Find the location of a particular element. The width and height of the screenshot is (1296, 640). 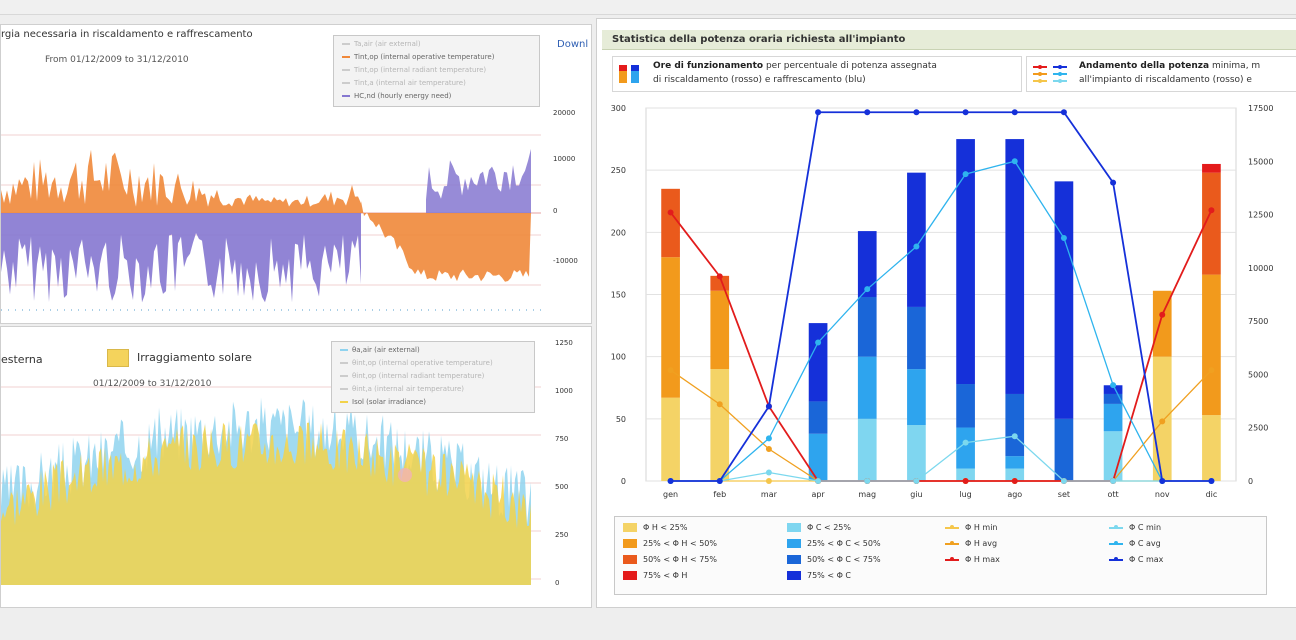

legend-item: Φ C min is located at coordinates (1135, 527).